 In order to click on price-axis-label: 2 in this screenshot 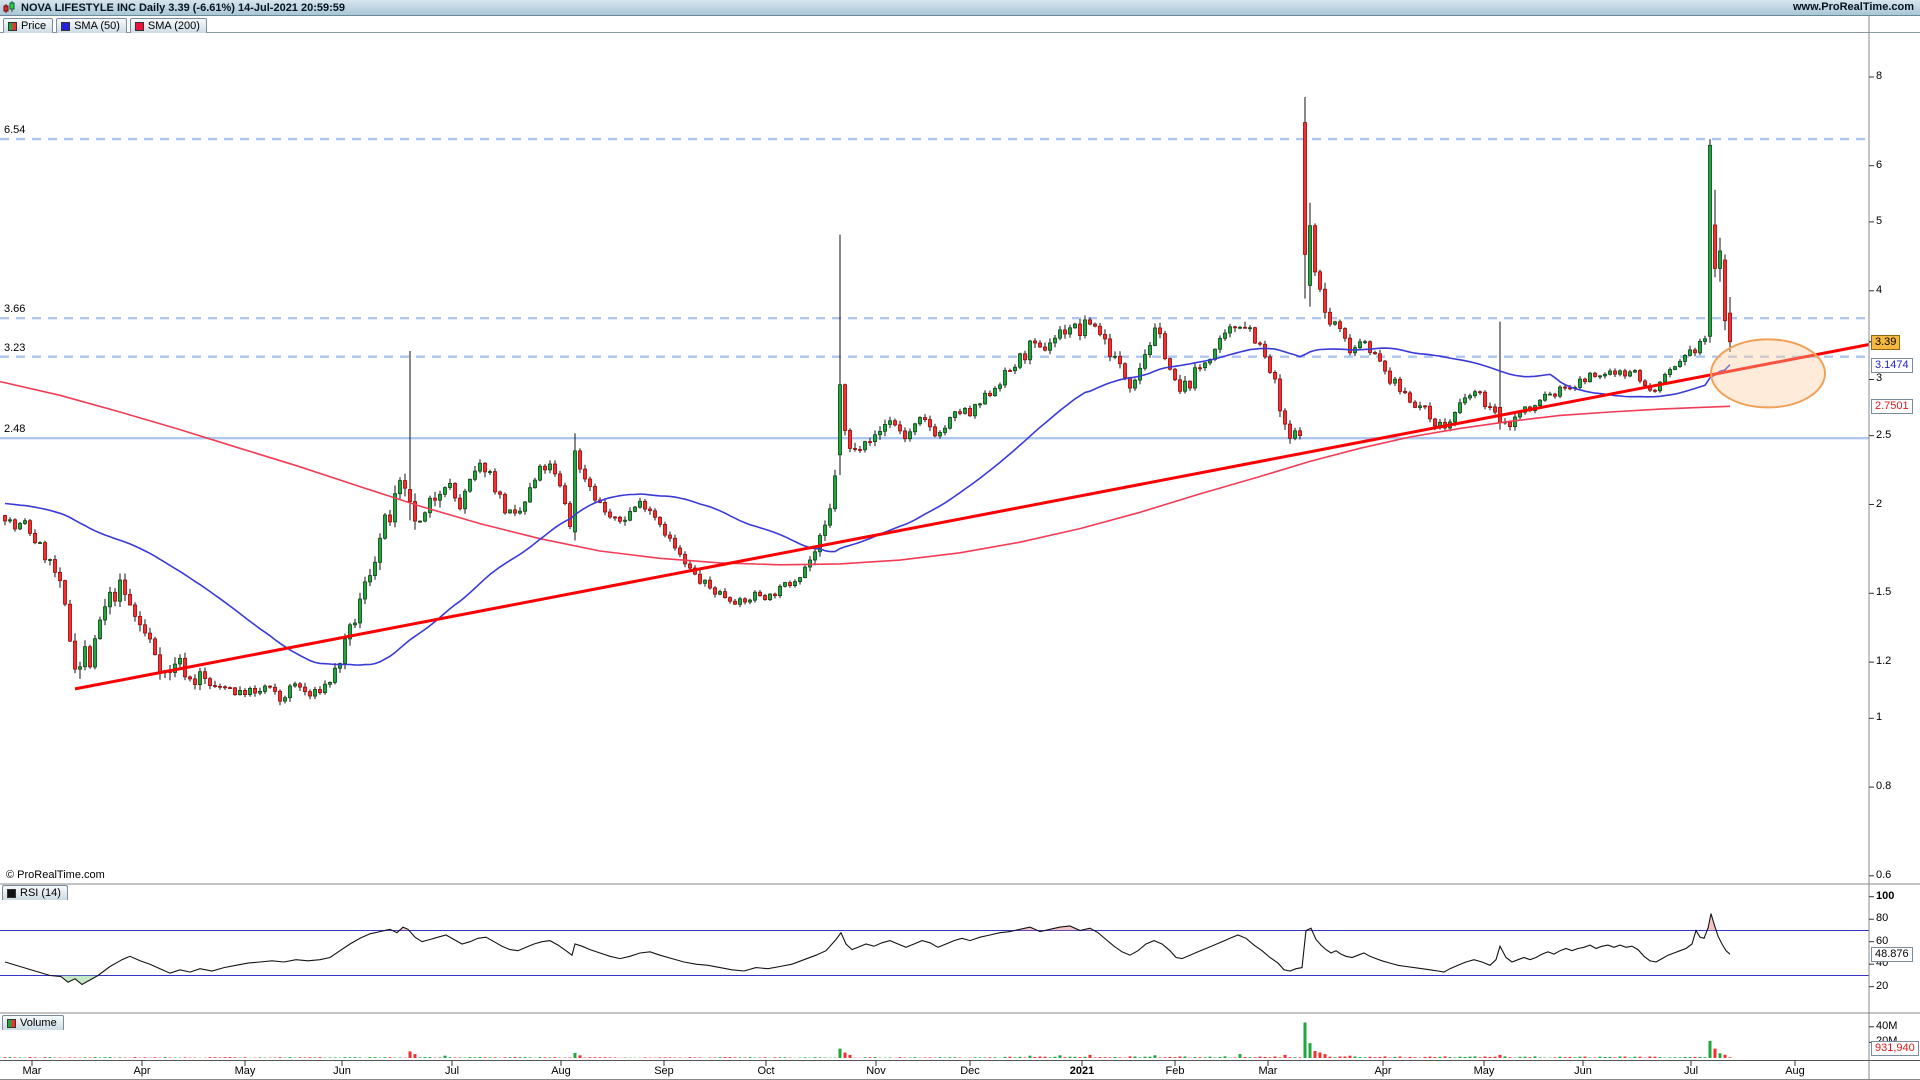, I will do `click(1879, 503)`.